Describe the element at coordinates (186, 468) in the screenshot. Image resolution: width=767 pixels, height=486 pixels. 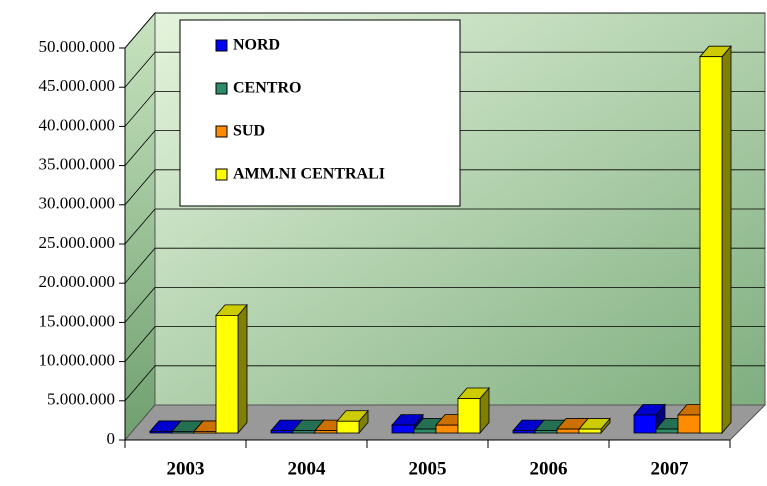
I see `x-tick-label: 2003` at that location.